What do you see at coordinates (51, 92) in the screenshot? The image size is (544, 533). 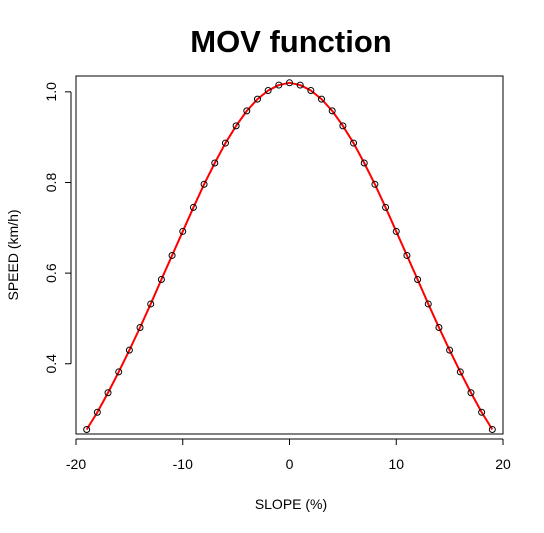 I see `y-tick-label: 1.0` at bounding box center [51, 92].